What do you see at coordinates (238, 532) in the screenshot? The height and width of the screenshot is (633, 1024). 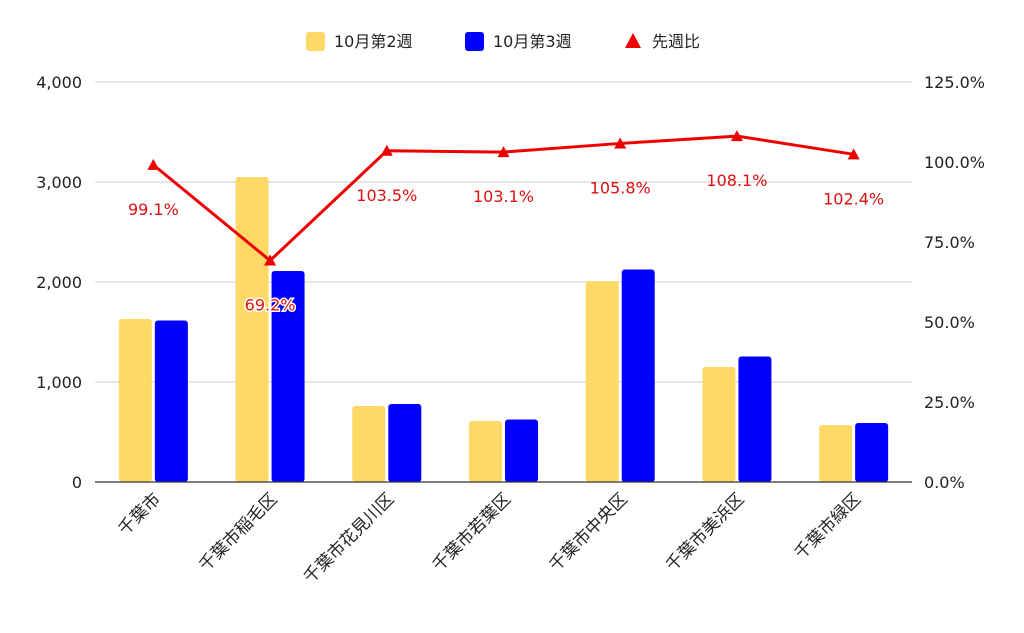 I see `category-label: 千葉市稲毛区` at bounding box center [238, 532].